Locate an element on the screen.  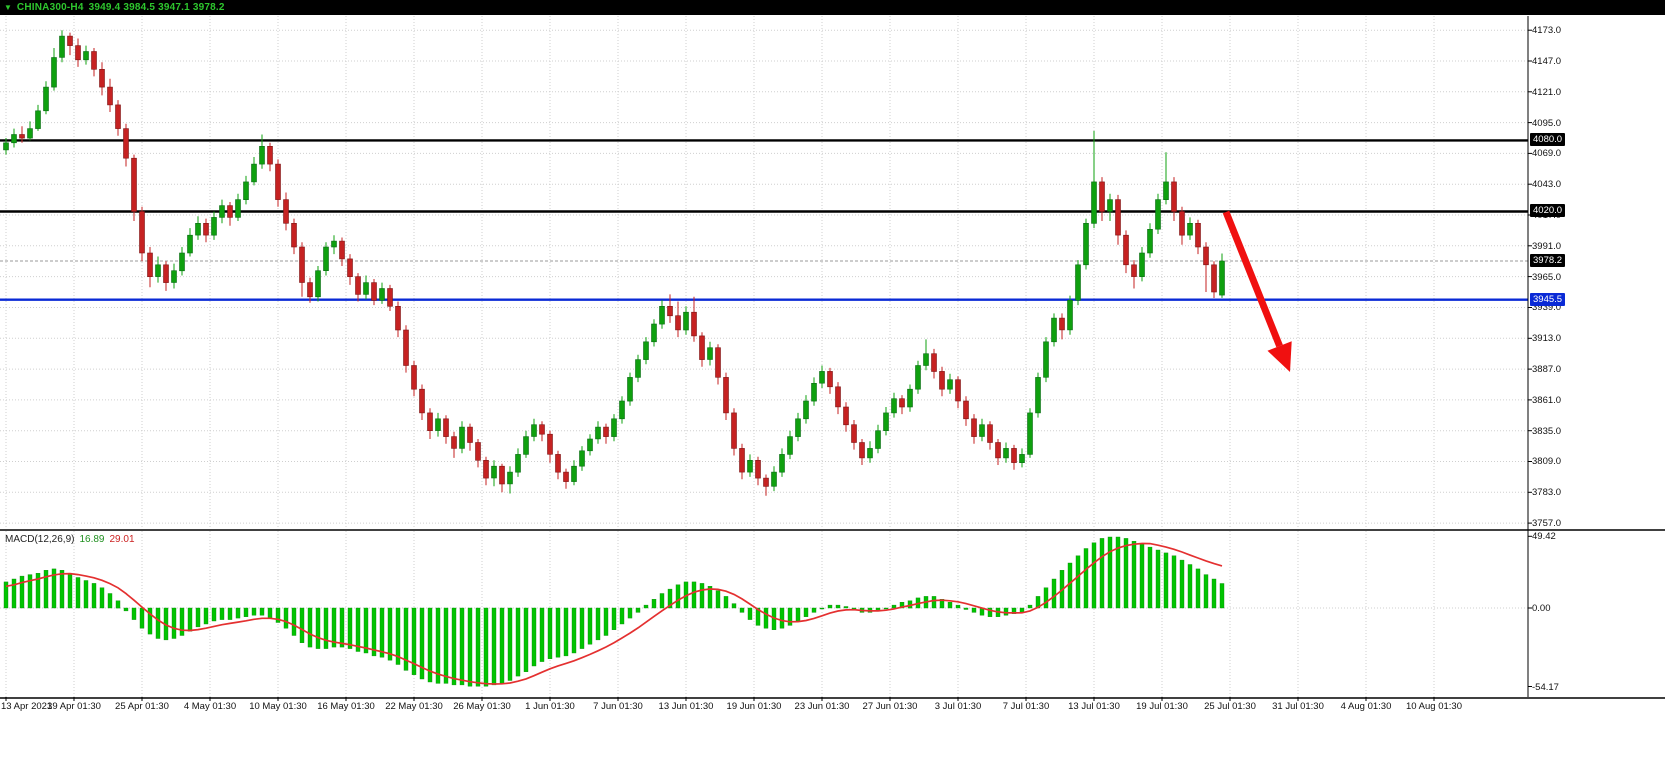
price-axis-label: 4173.0 is located at coordinates (1547, 31).